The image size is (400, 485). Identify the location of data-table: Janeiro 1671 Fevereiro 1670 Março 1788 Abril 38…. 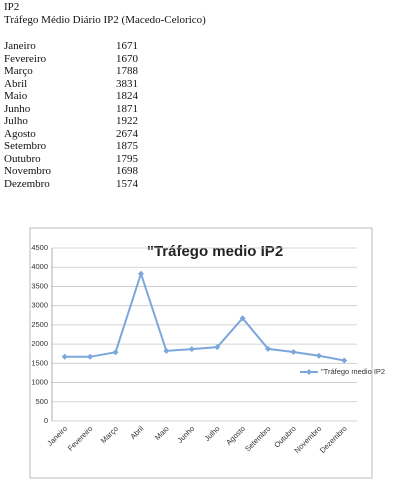
(74, 115).